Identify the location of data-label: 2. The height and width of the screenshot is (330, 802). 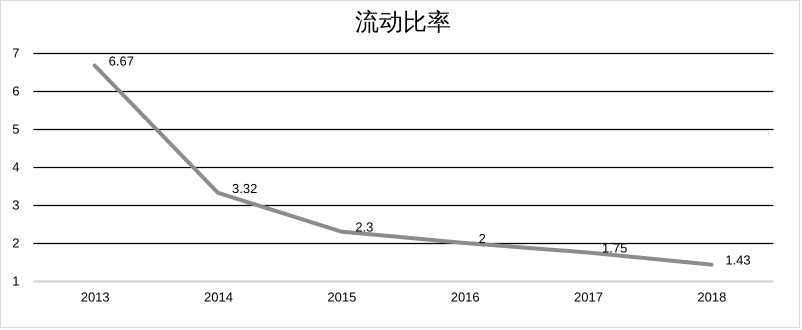
(482, 238).